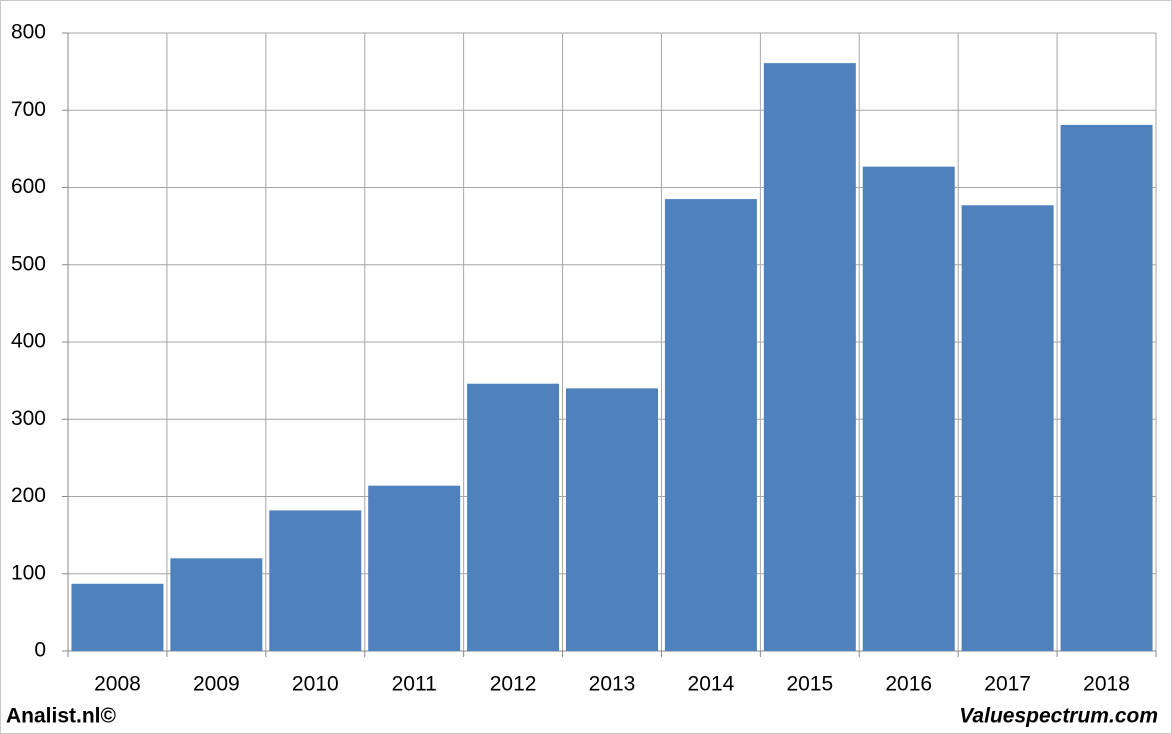  What do you see at coordinates (28, 341) in the screenshot?
I see `y-tick-label: 400` at bounding box center [28, 341].